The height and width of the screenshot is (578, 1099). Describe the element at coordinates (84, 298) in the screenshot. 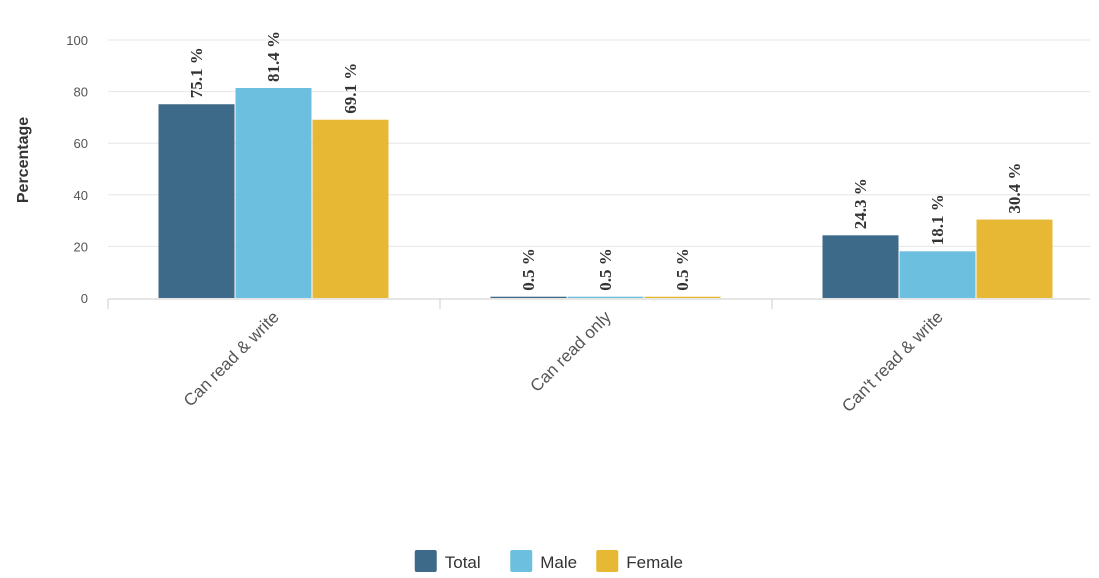

I see `y-tick-label: 0` at that location.